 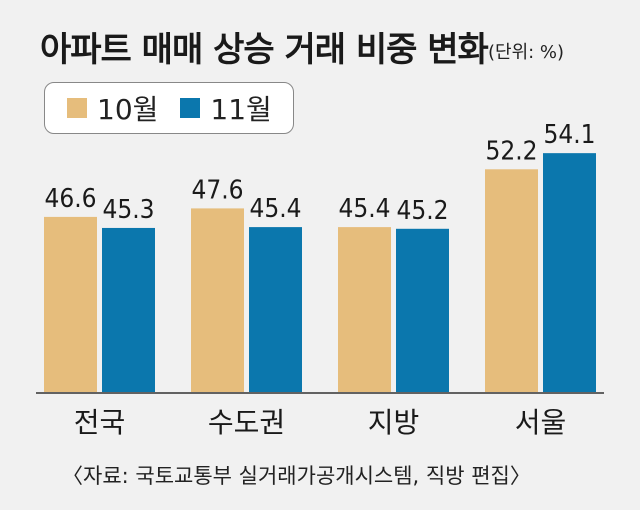 What do you see at coordinates (70, 199) in the screenshot?
I see `data-label: 46.6` at bounding box center [70, 199].